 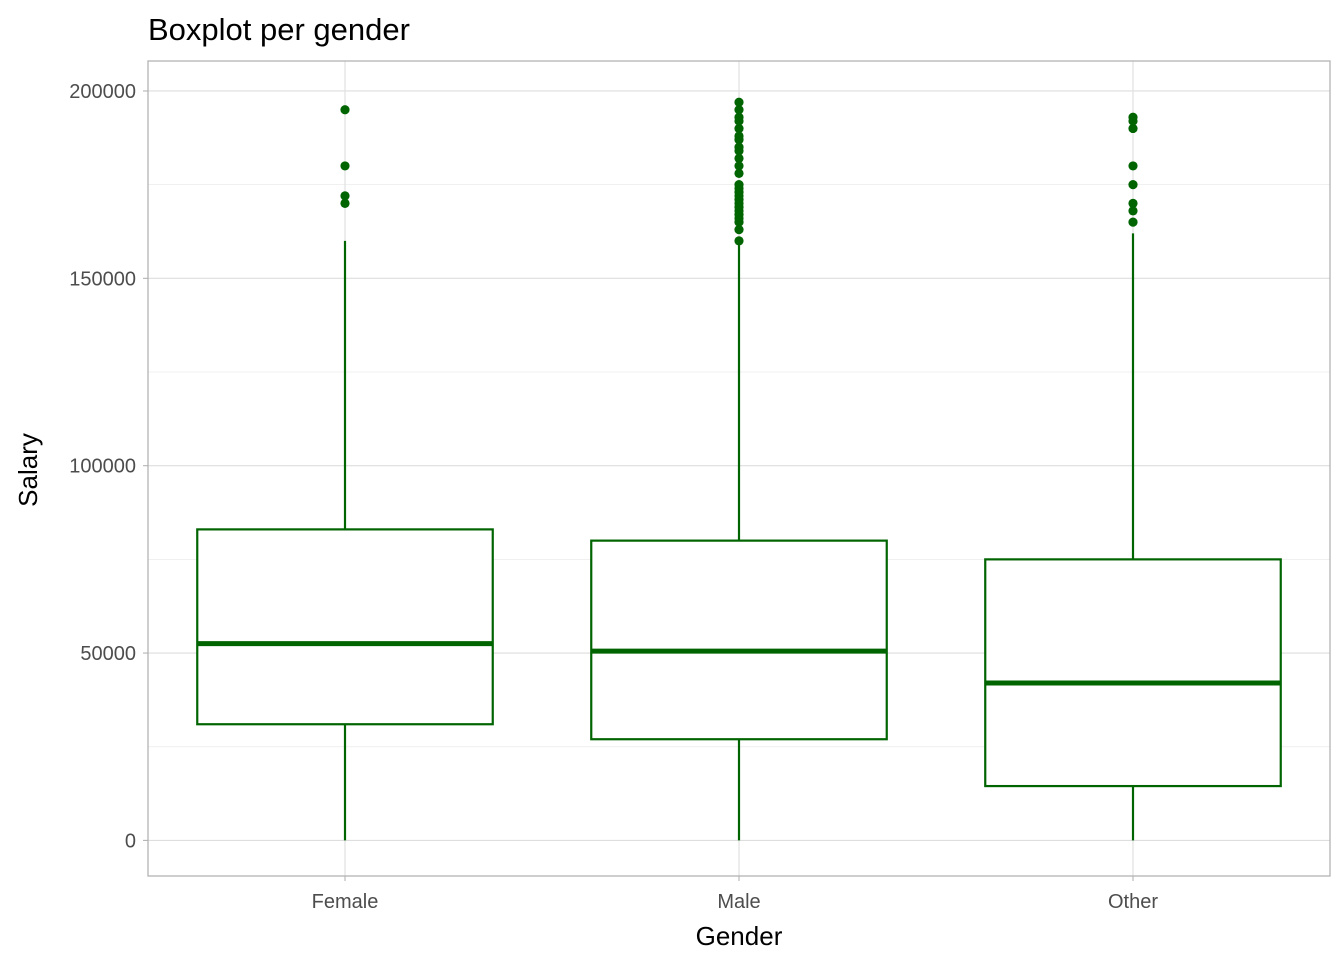 I want to click on x-tick-label: Male, so click(x=738, y=902).